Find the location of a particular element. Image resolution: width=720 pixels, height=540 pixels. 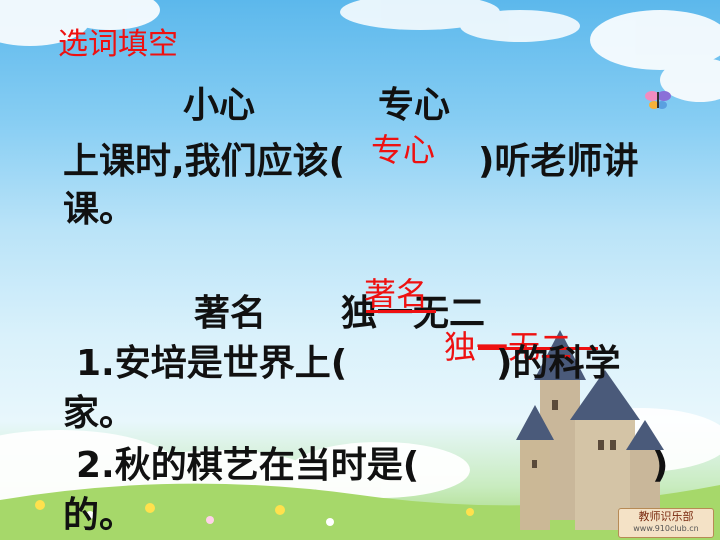

question-2-end: 的。 is located at coordinates (99, 515).